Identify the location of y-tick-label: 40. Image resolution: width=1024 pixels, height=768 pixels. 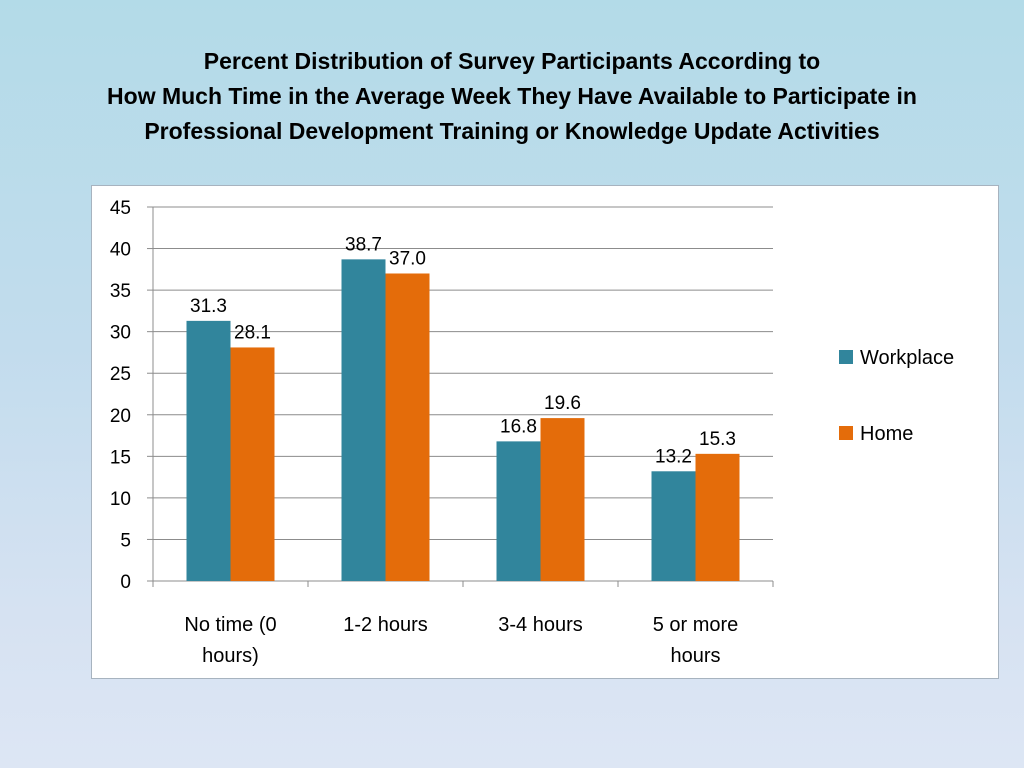
(120, 250).